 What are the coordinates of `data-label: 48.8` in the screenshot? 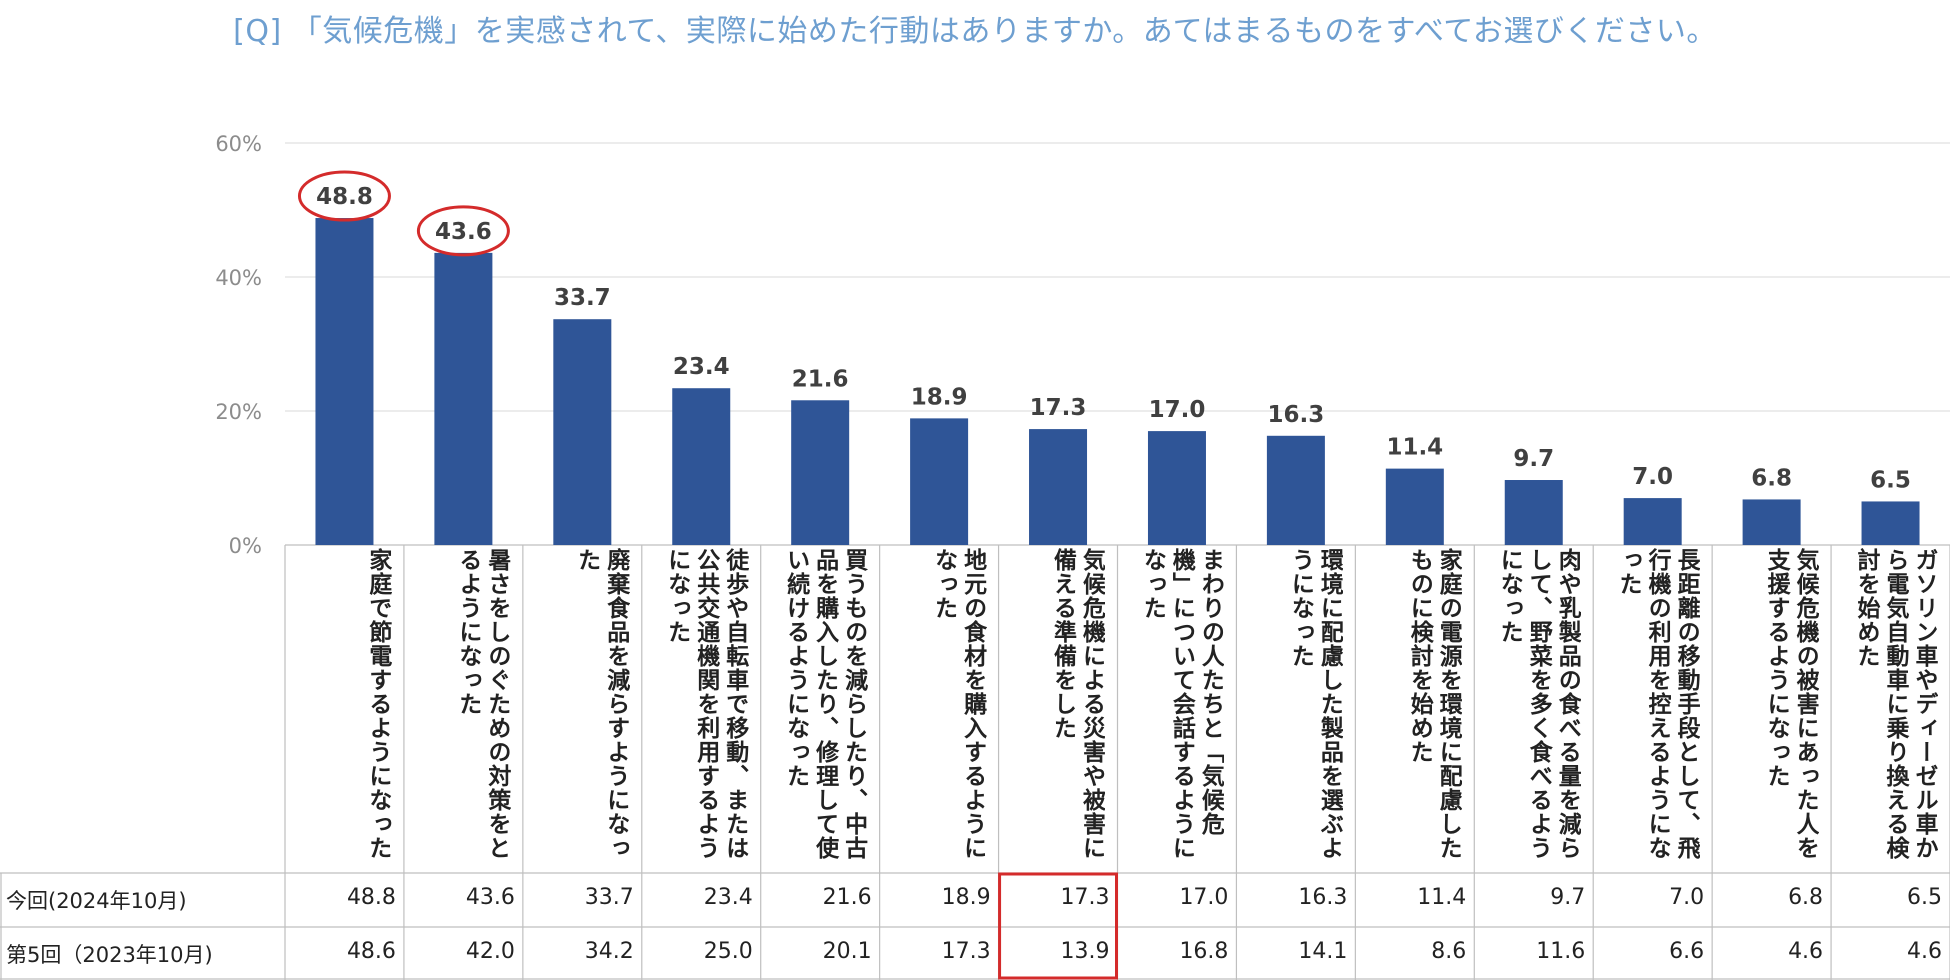 It's located at (344, 197).